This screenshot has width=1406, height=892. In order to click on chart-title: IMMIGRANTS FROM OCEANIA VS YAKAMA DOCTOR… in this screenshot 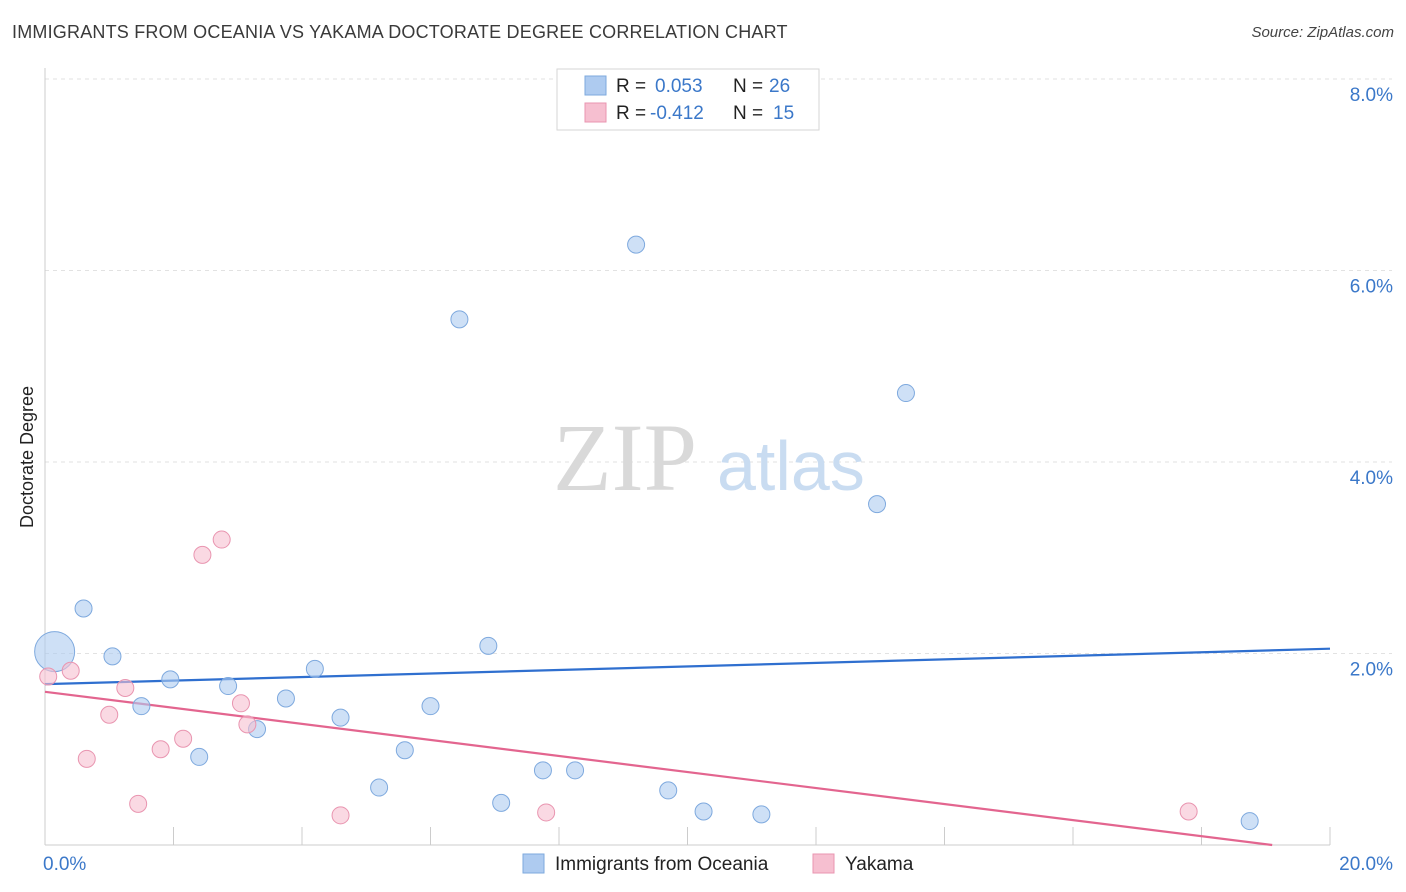, I will do `click(400, 32)`.